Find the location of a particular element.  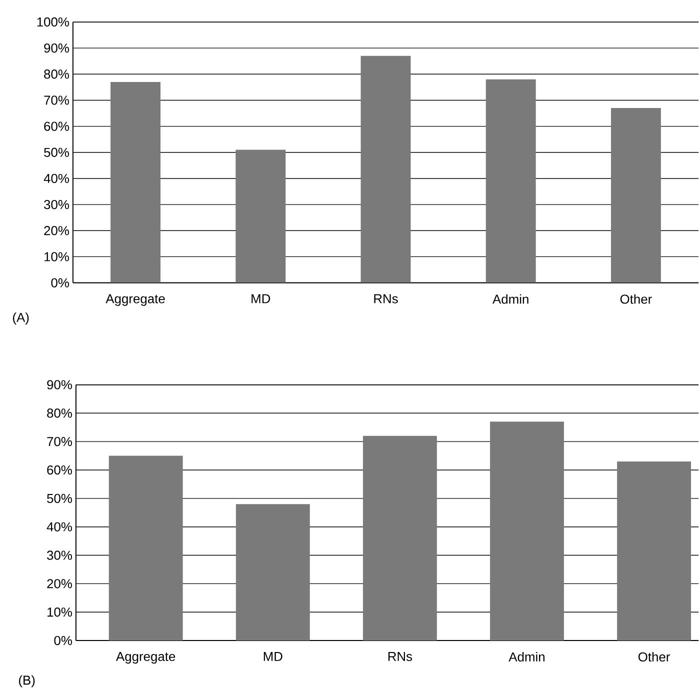

text: (A) is located at coordinates (20, 318).